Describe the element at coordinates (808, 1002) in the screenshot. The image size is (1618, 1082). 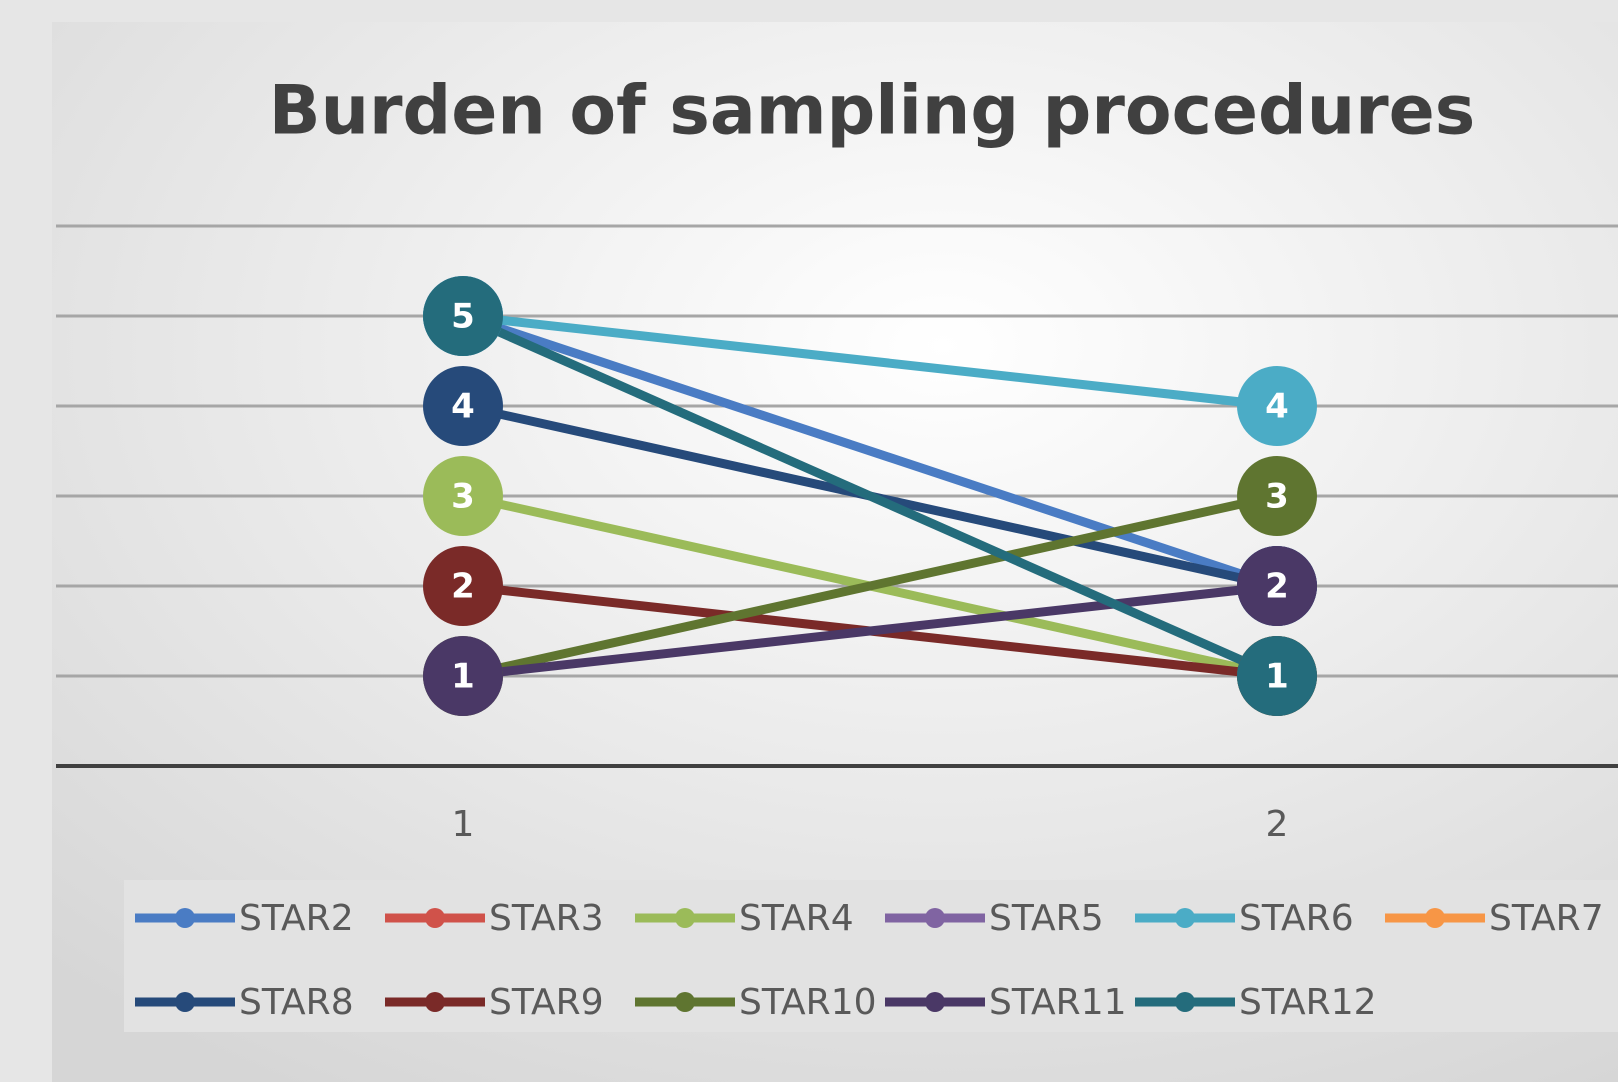
I see `legend-label: STAR10` at that location.